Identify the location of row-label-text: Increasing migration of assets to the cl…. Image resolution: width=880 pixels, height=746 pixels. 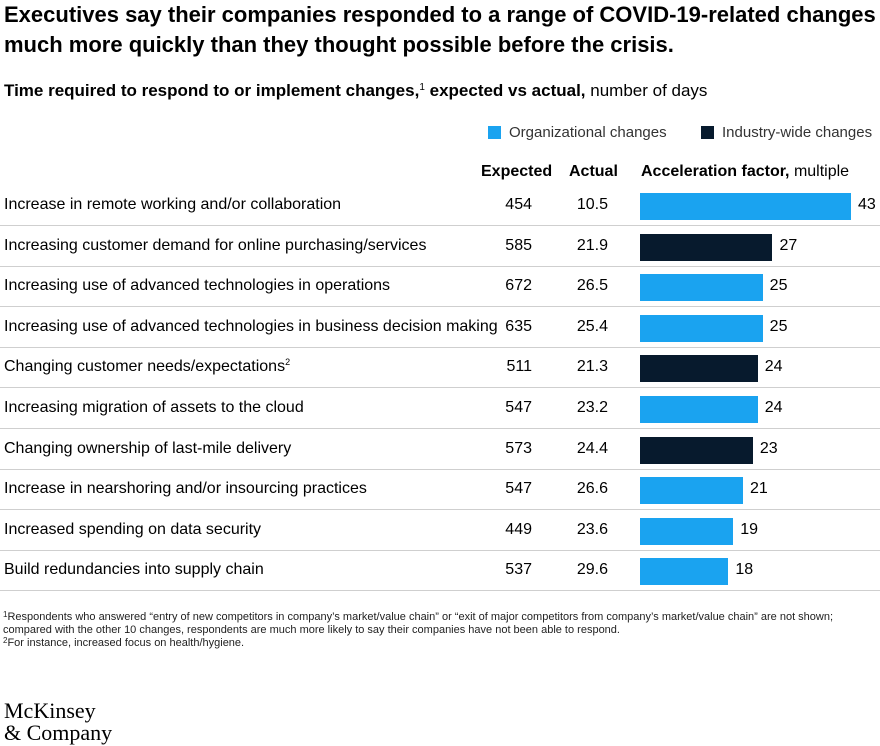
(154, 407).